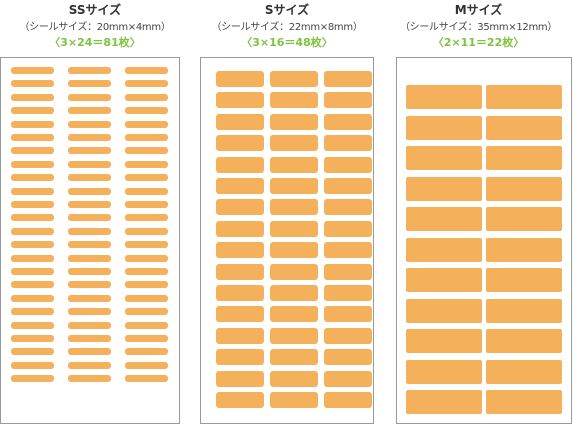  Describe the element at coordinates (287, 10) in the screenshot. I see `panel-title: Sサイズ` at that location.